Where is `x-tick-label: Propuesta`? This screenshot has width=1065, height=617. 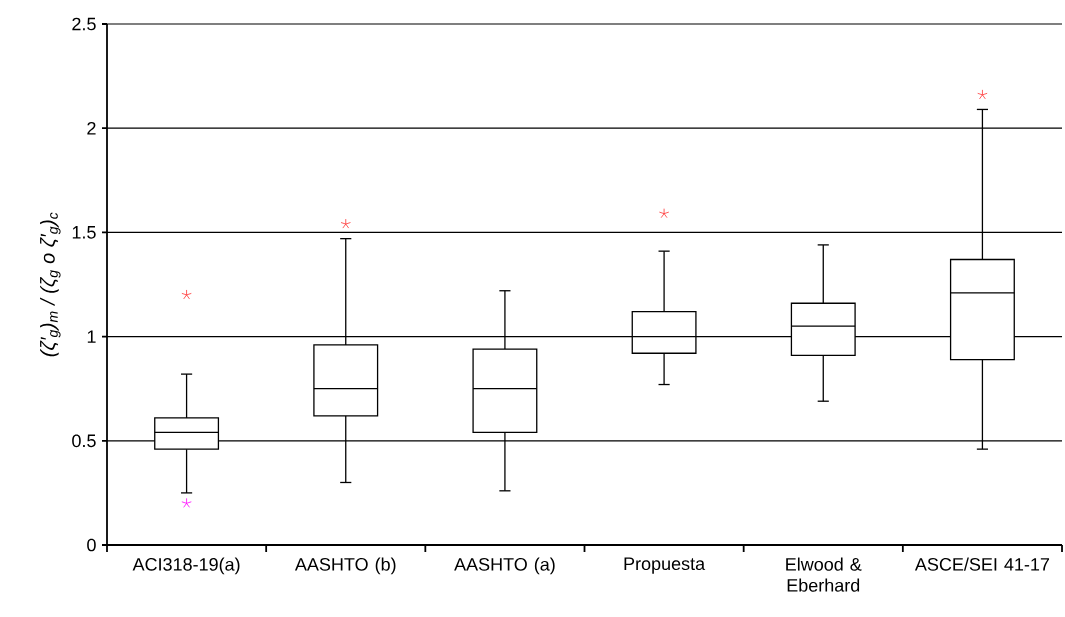
x-tick-label: Propuesta is located at coordinates (665, 565).